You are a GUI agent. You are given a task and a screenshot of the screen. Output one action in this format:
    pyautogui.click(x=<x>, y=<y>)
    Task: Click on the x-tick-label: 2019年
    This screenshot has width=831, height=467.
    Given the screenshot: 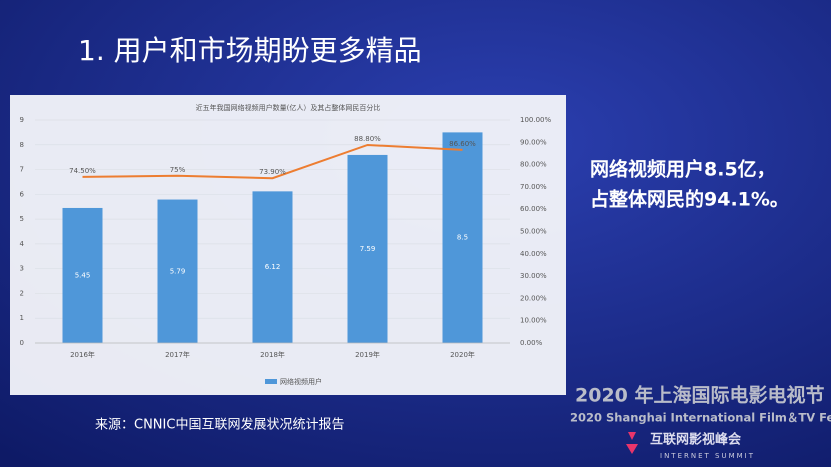 What is the action you would take?
    pyautogui.click(x=367, y=354)
    